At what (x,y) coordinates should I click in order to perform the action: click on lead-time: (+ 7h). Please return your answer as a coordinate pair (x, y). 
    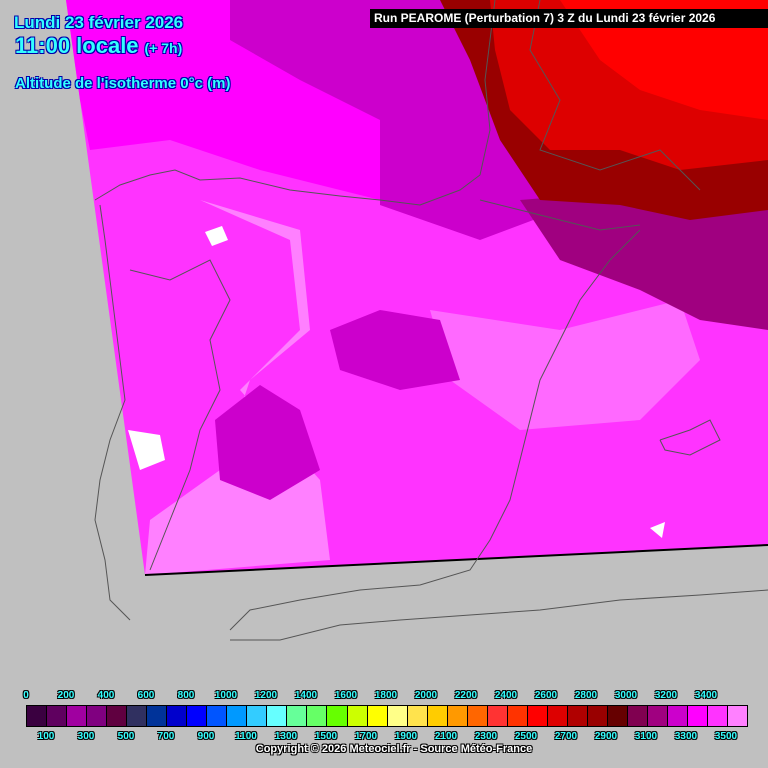
    Looking at the image, I should click on (163, 48).